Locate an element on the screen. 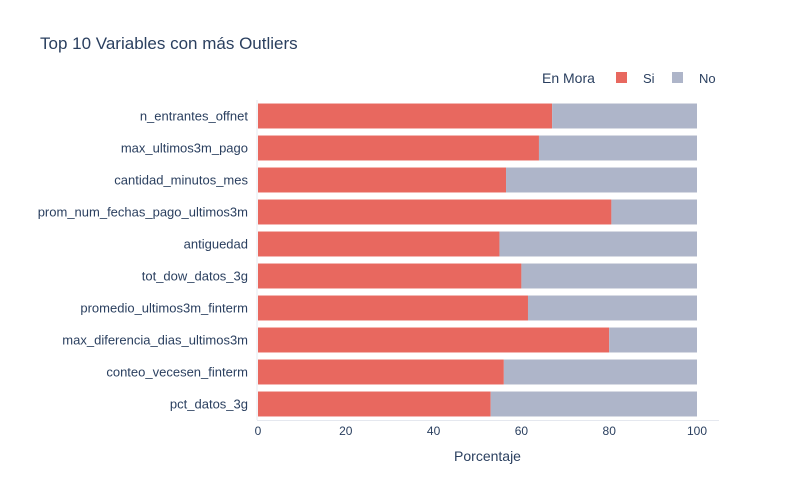  category-label: prom_num_fechas_pago_ultimos3m is located at coordinates (143, 212).